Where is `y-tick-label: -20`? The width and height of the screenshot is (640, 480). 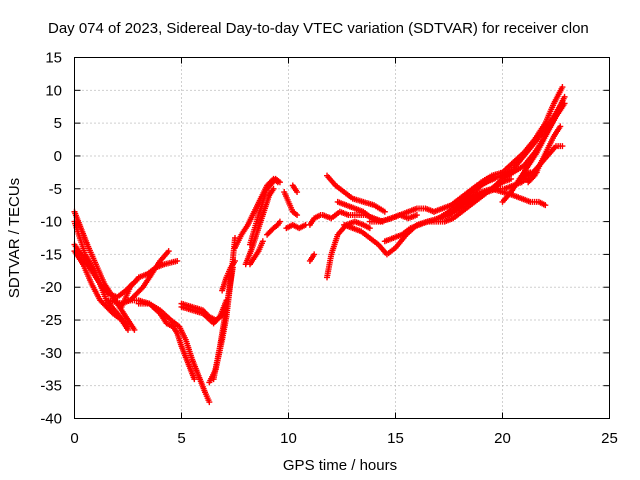 y-tick-label: -20 is located at coordinates (51, 287).